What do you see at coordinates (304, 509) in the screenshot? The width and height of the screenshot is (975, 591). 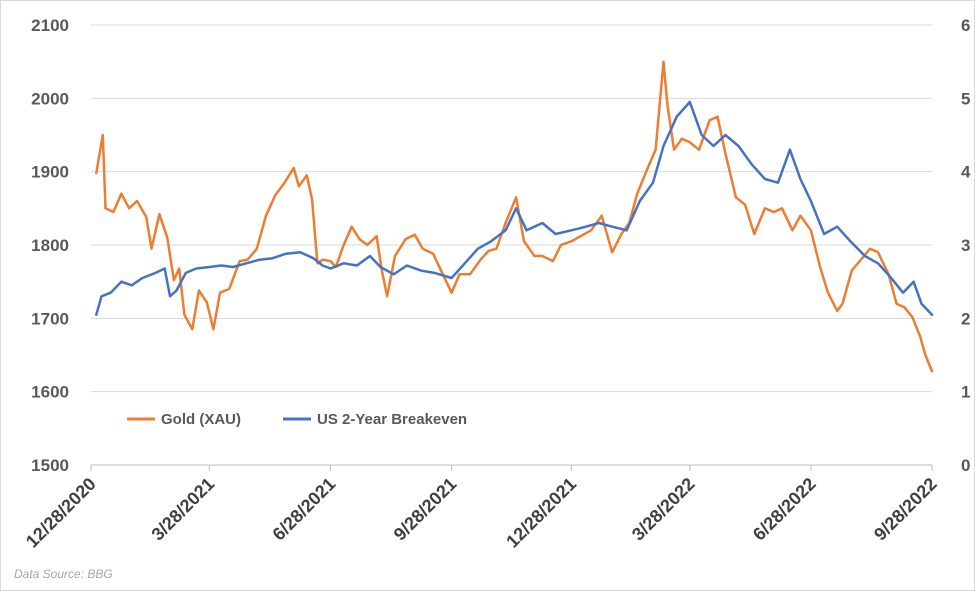 I see `x-tick-label: 6/28/2021` at bounding box center [304, 509].